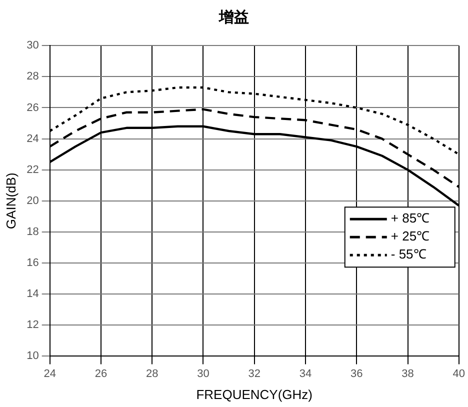  Describe the element at coordinates (32, 356) in the screenshot. I see `y-tick-label: 10` at that location.